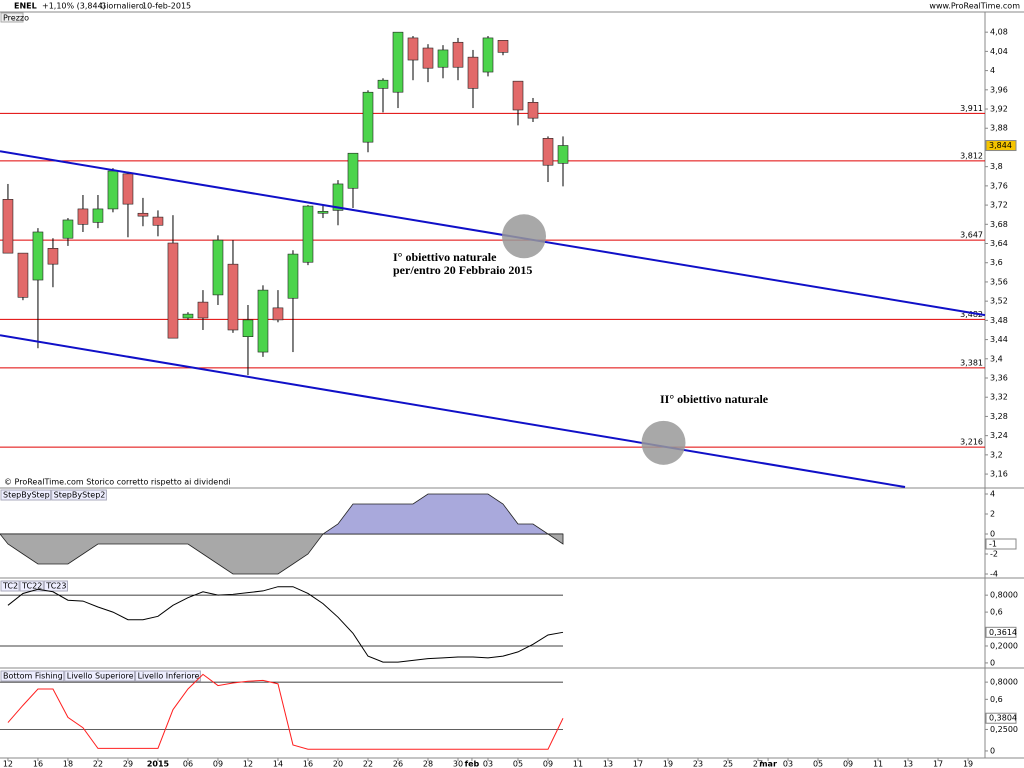  What do you see at coordinates (285, 624) in the screenshot?
I see `line` at bounding box center [285, 624].